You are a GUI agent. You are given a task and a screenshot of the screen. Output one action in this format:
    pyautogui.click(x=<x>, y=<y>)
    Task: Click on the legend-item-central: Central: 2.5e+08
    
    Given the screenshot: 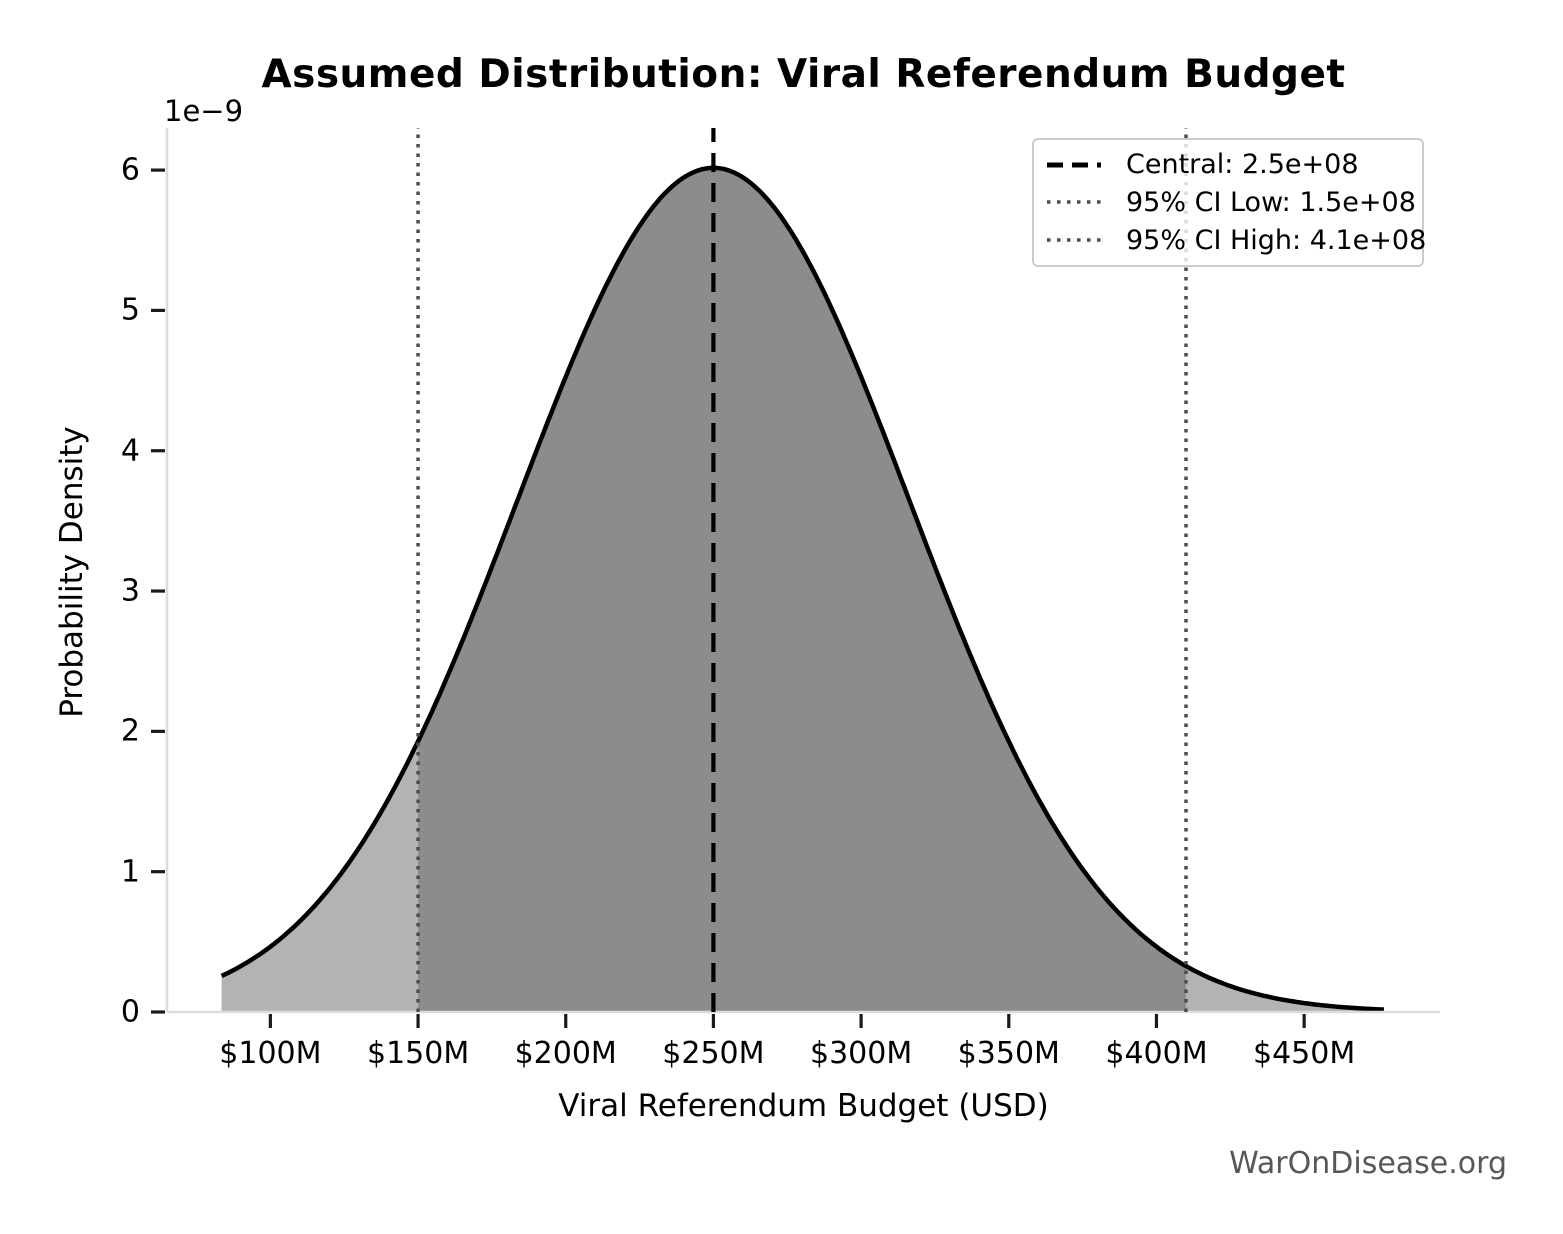 What is the action you would take?
    pyautogui.click(x=1228, y=165)
    